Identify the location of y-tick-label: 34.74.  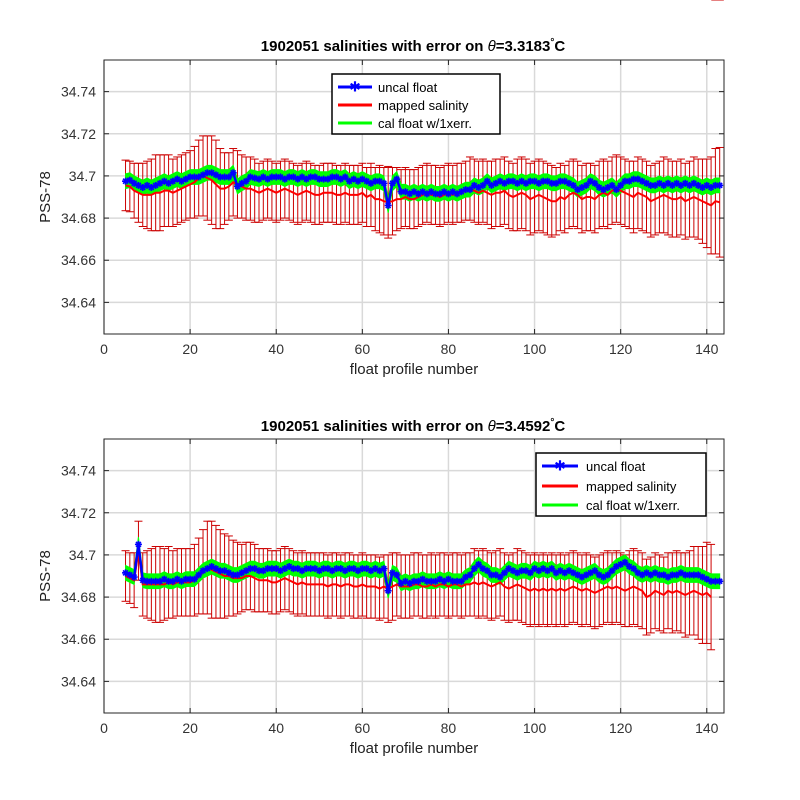
(78, 92).